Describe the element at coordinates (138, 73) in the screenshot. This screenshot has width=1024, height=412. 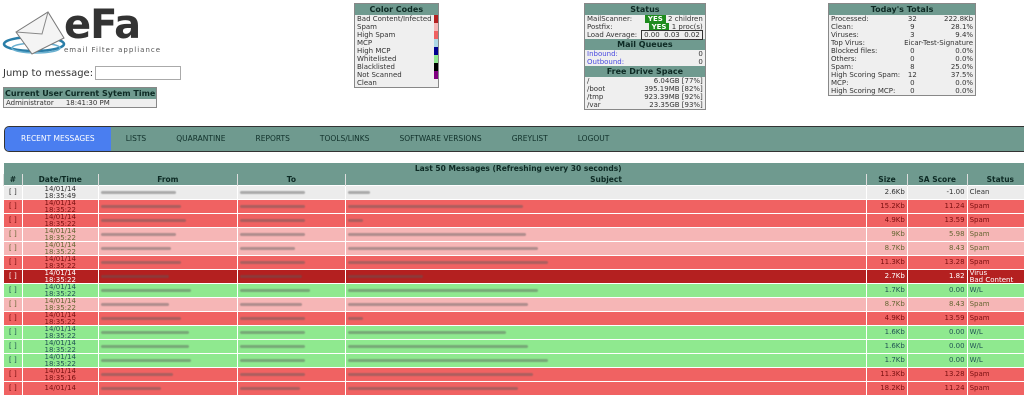
I see `jump-input` at that location.